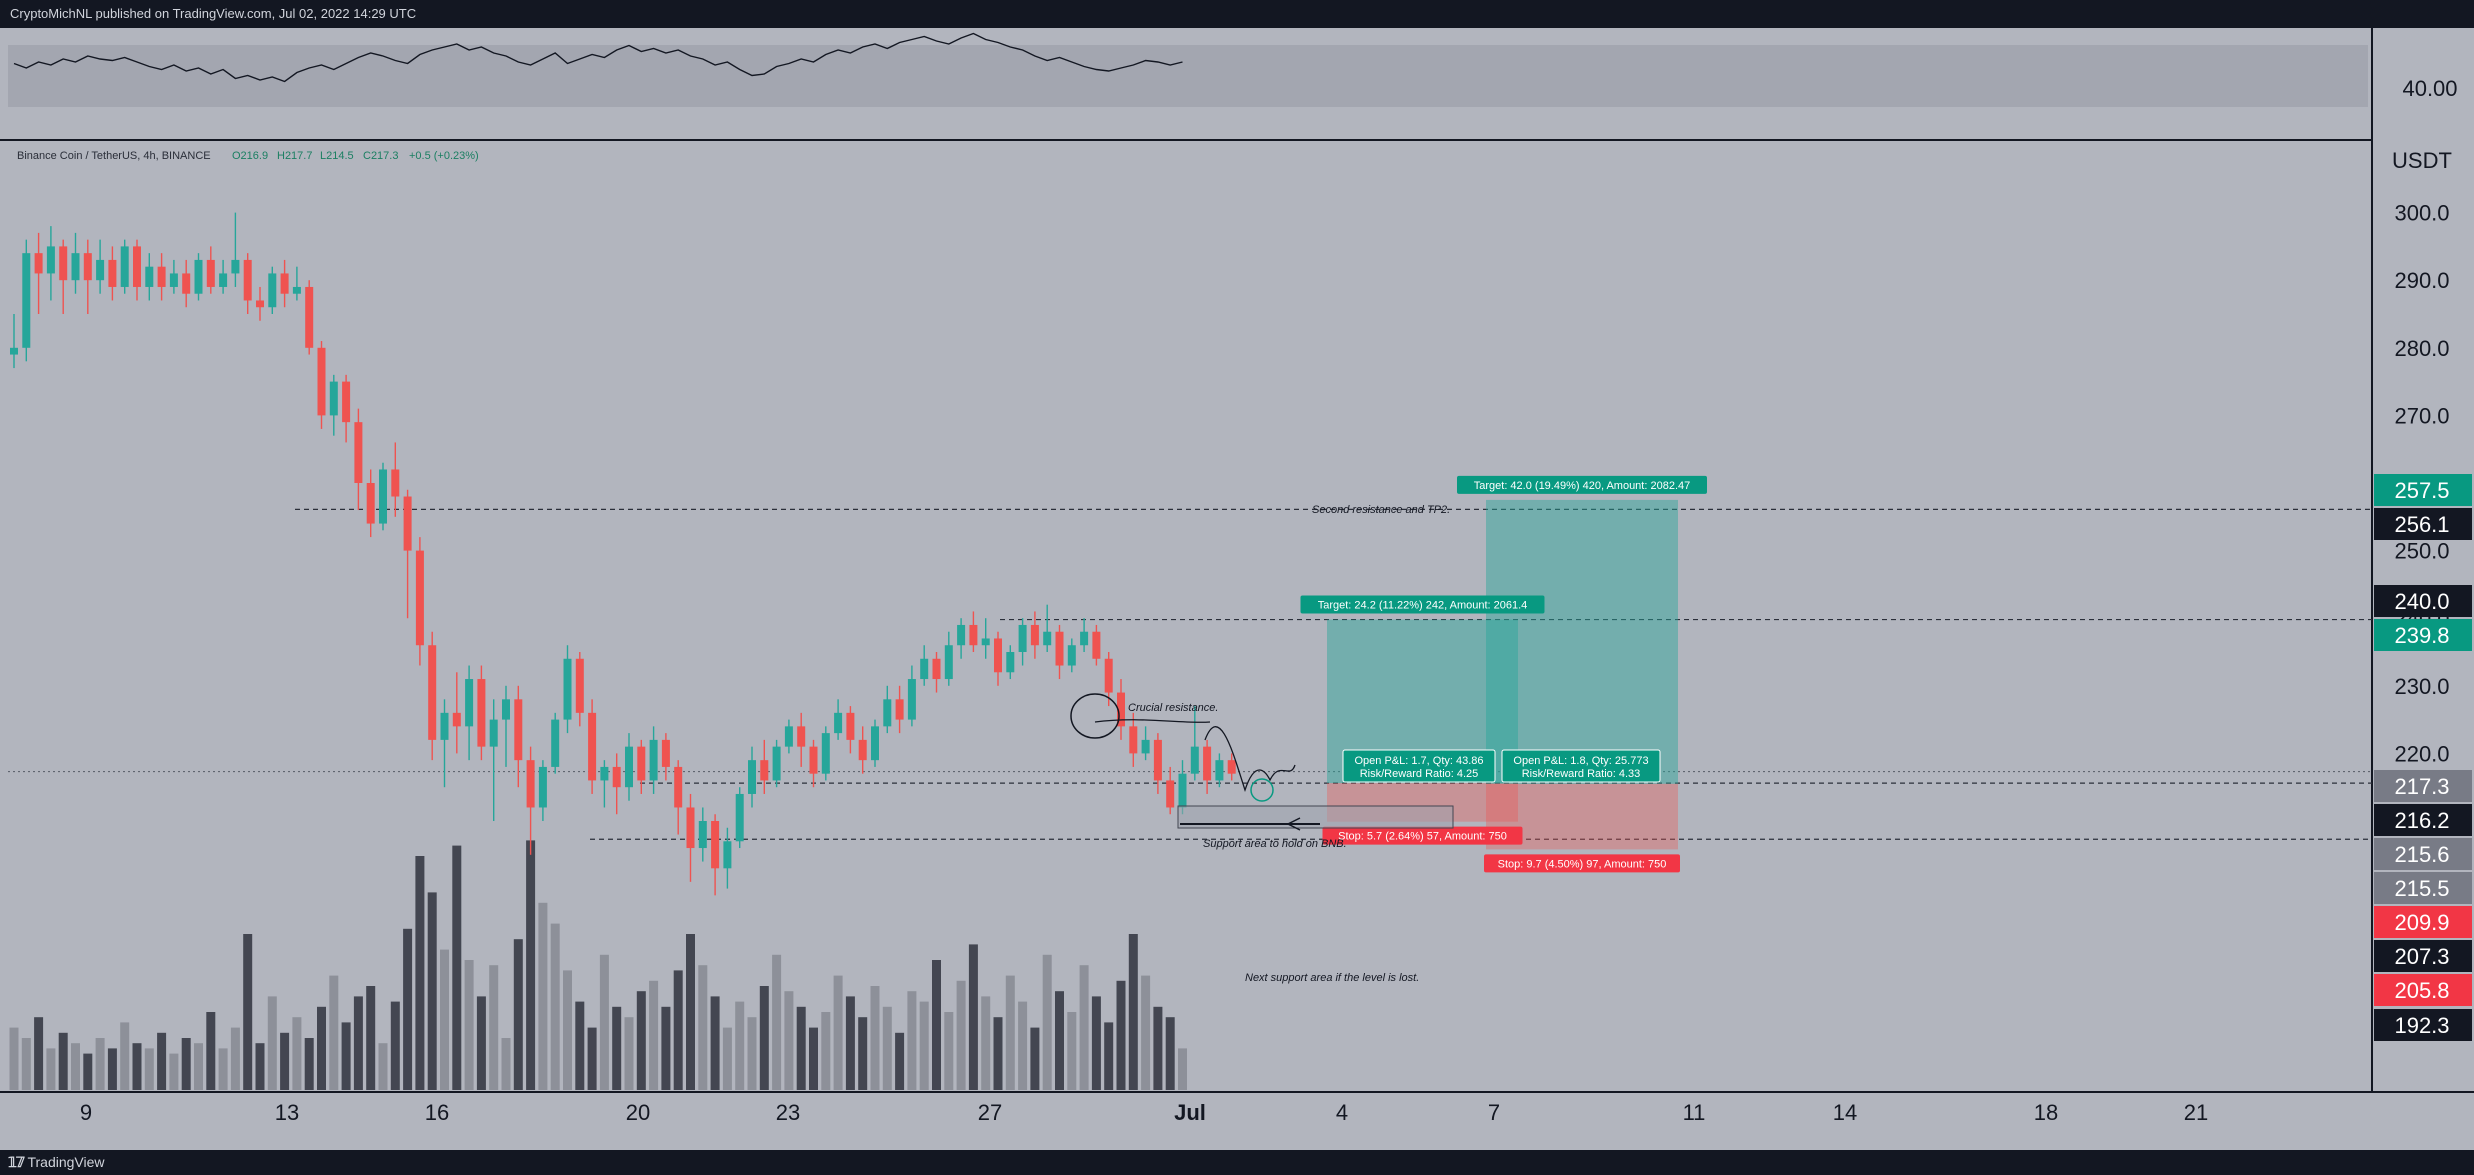 The image size is (2474, 1175). What do you see at coordinates (1422, 604) in the screenshot?
I see `target-label-box` at bounding box center [1422, 604].